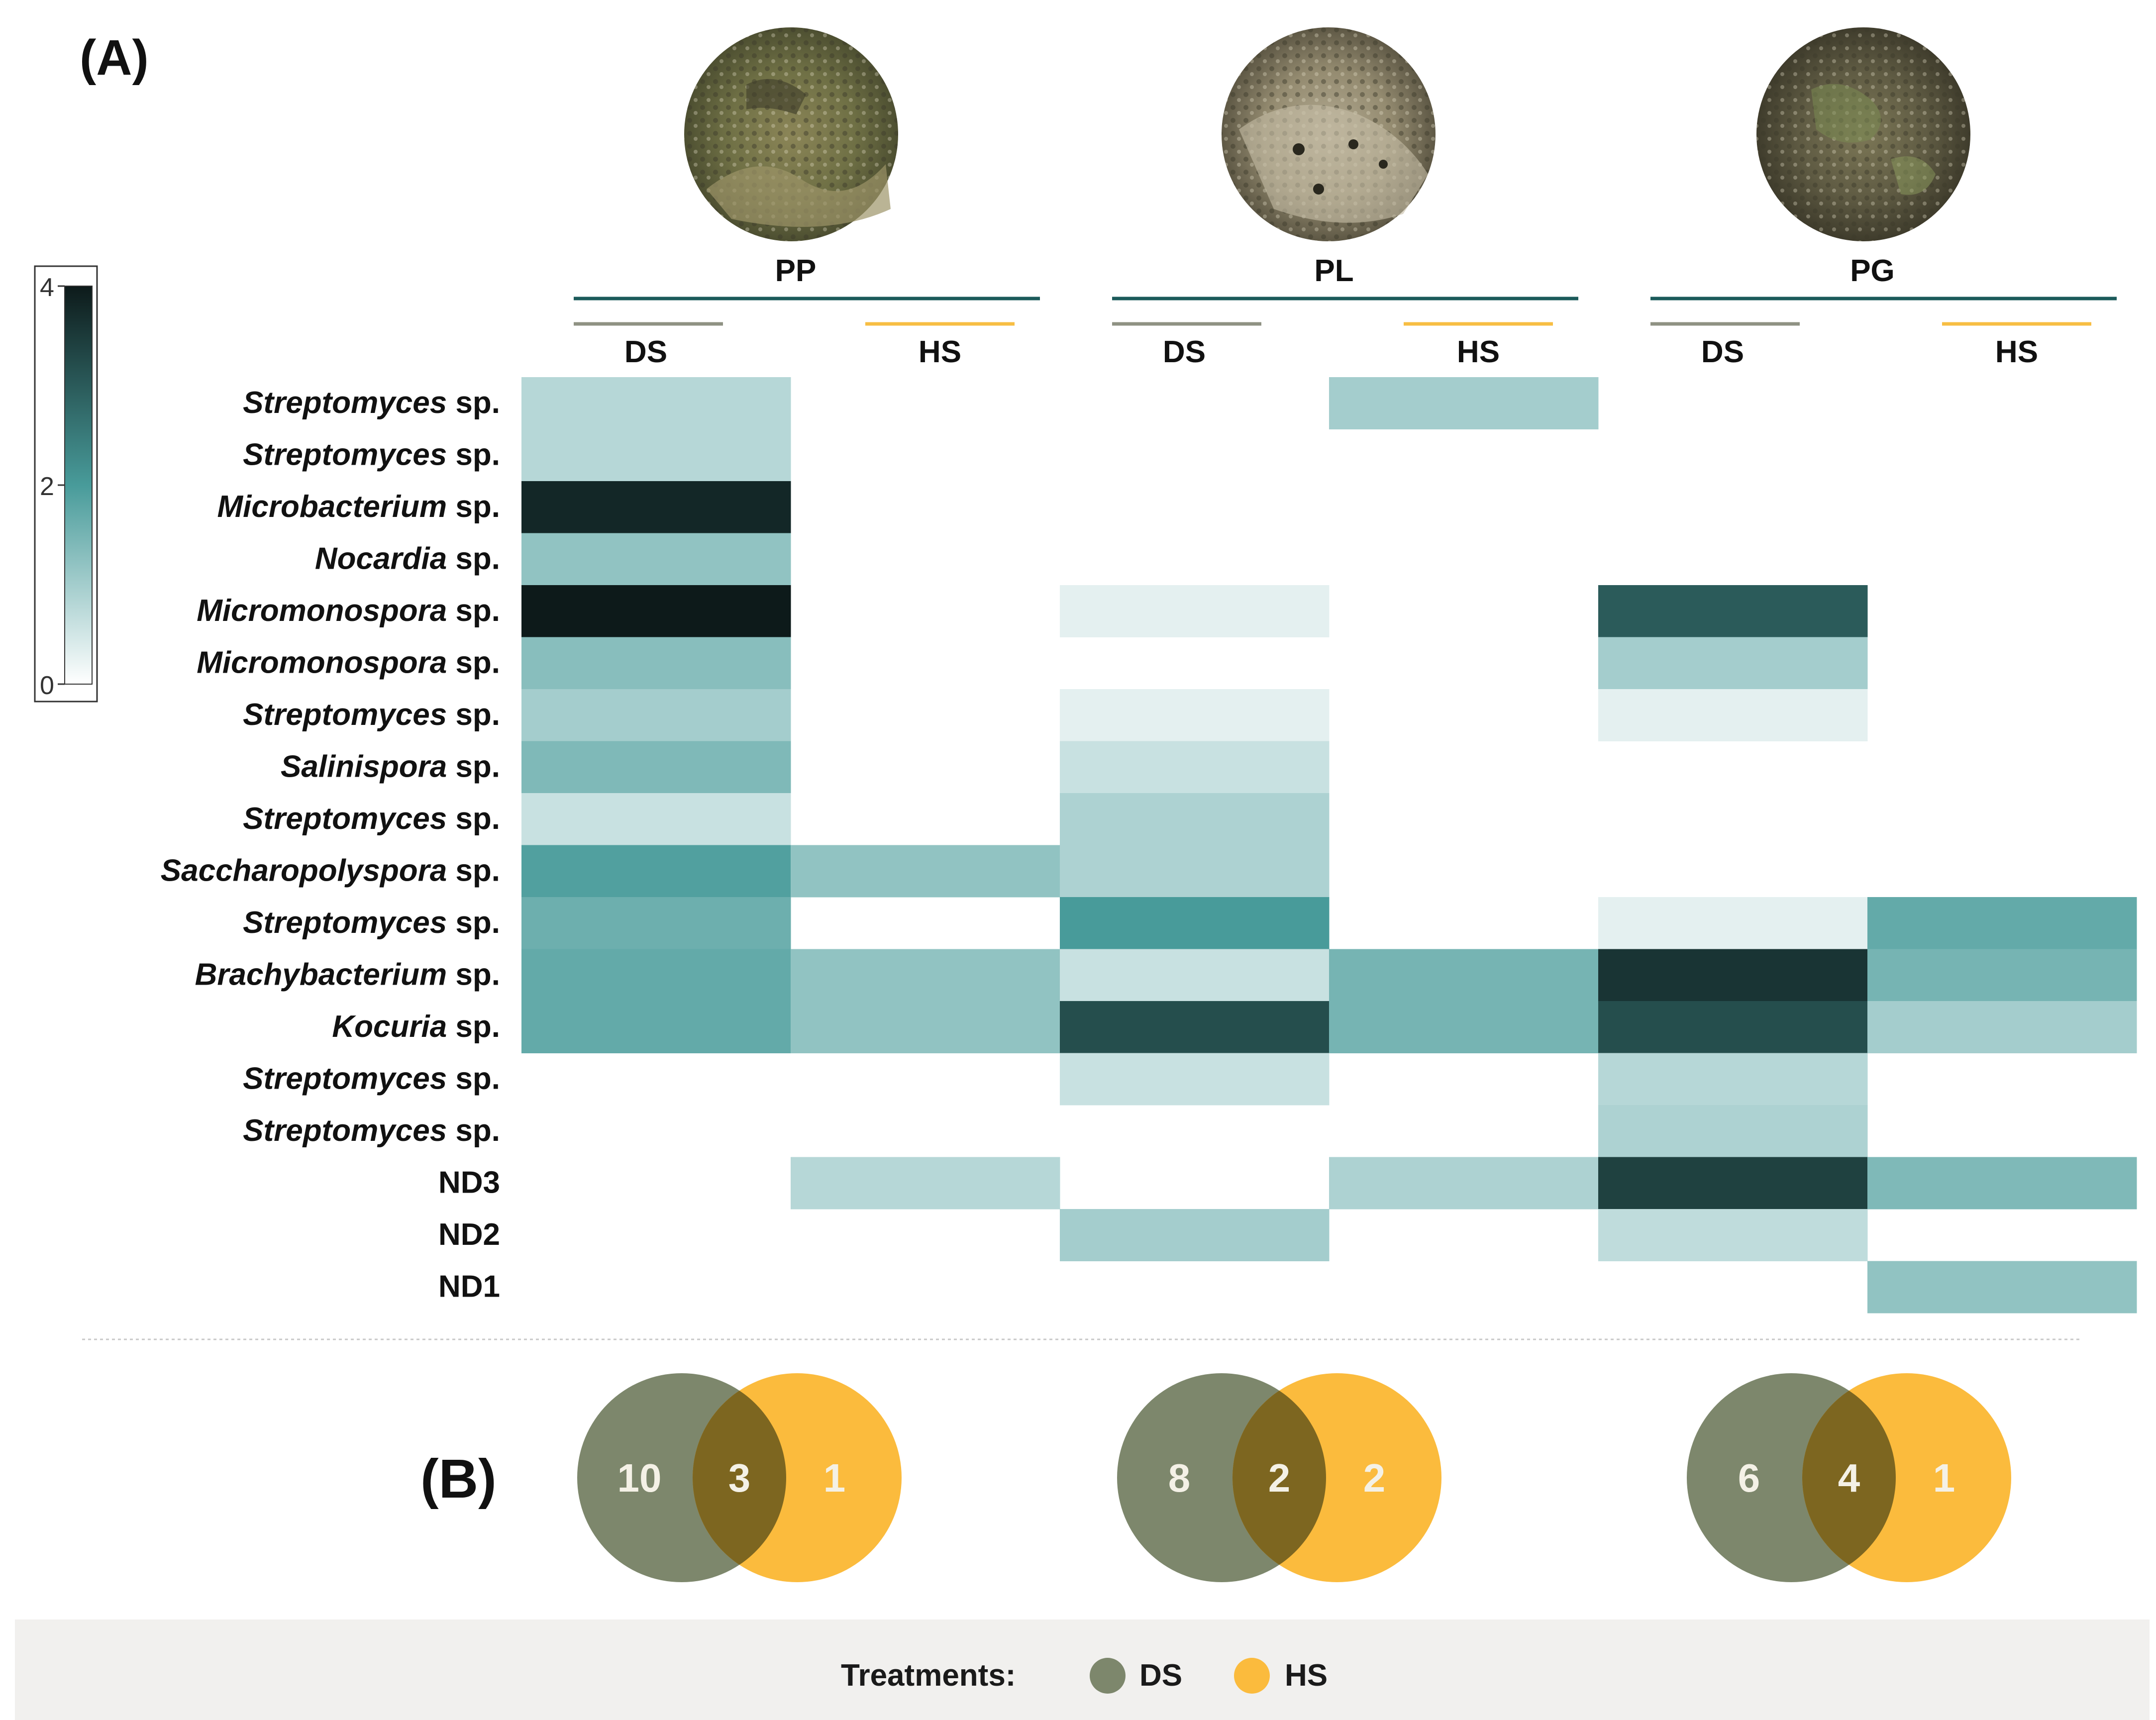 Image resolution: width=2156 pixels, height=1720 pixels. Describe the element at coordinates (1179, 1478) in the screenshot. I see `venn-count-ds-only: 8` at that location.